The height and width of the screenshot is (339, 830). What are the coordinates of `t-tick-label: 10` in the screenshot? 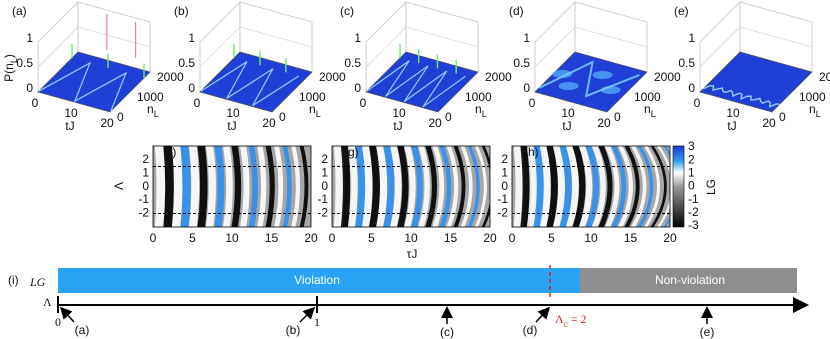 It's located at (399, 113).